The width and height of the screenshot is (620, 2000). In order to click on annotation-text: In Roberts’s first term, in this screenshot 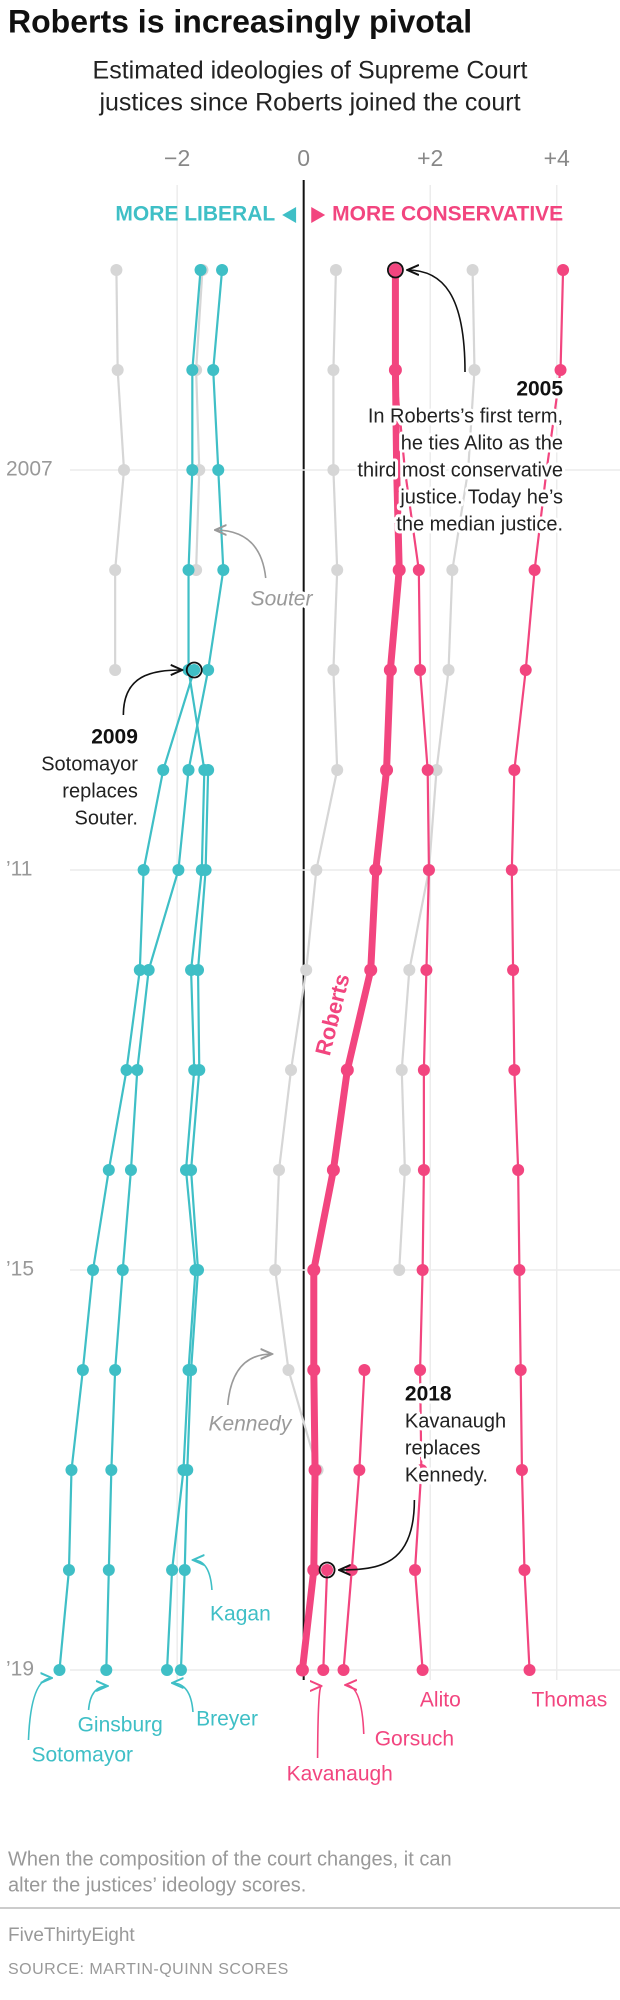, I will do `click(465, 416)`.